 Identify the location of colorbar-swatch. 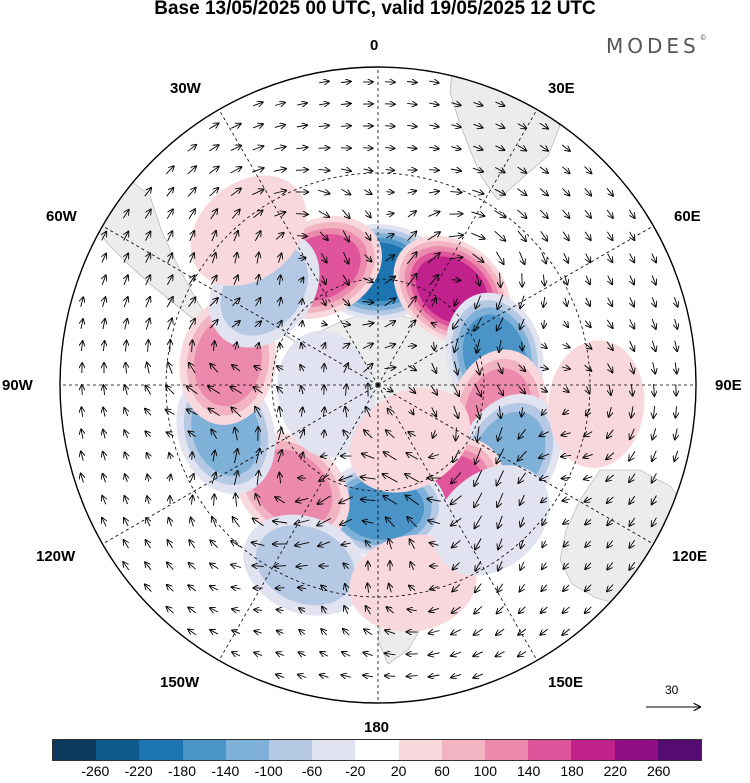
(204, 750).